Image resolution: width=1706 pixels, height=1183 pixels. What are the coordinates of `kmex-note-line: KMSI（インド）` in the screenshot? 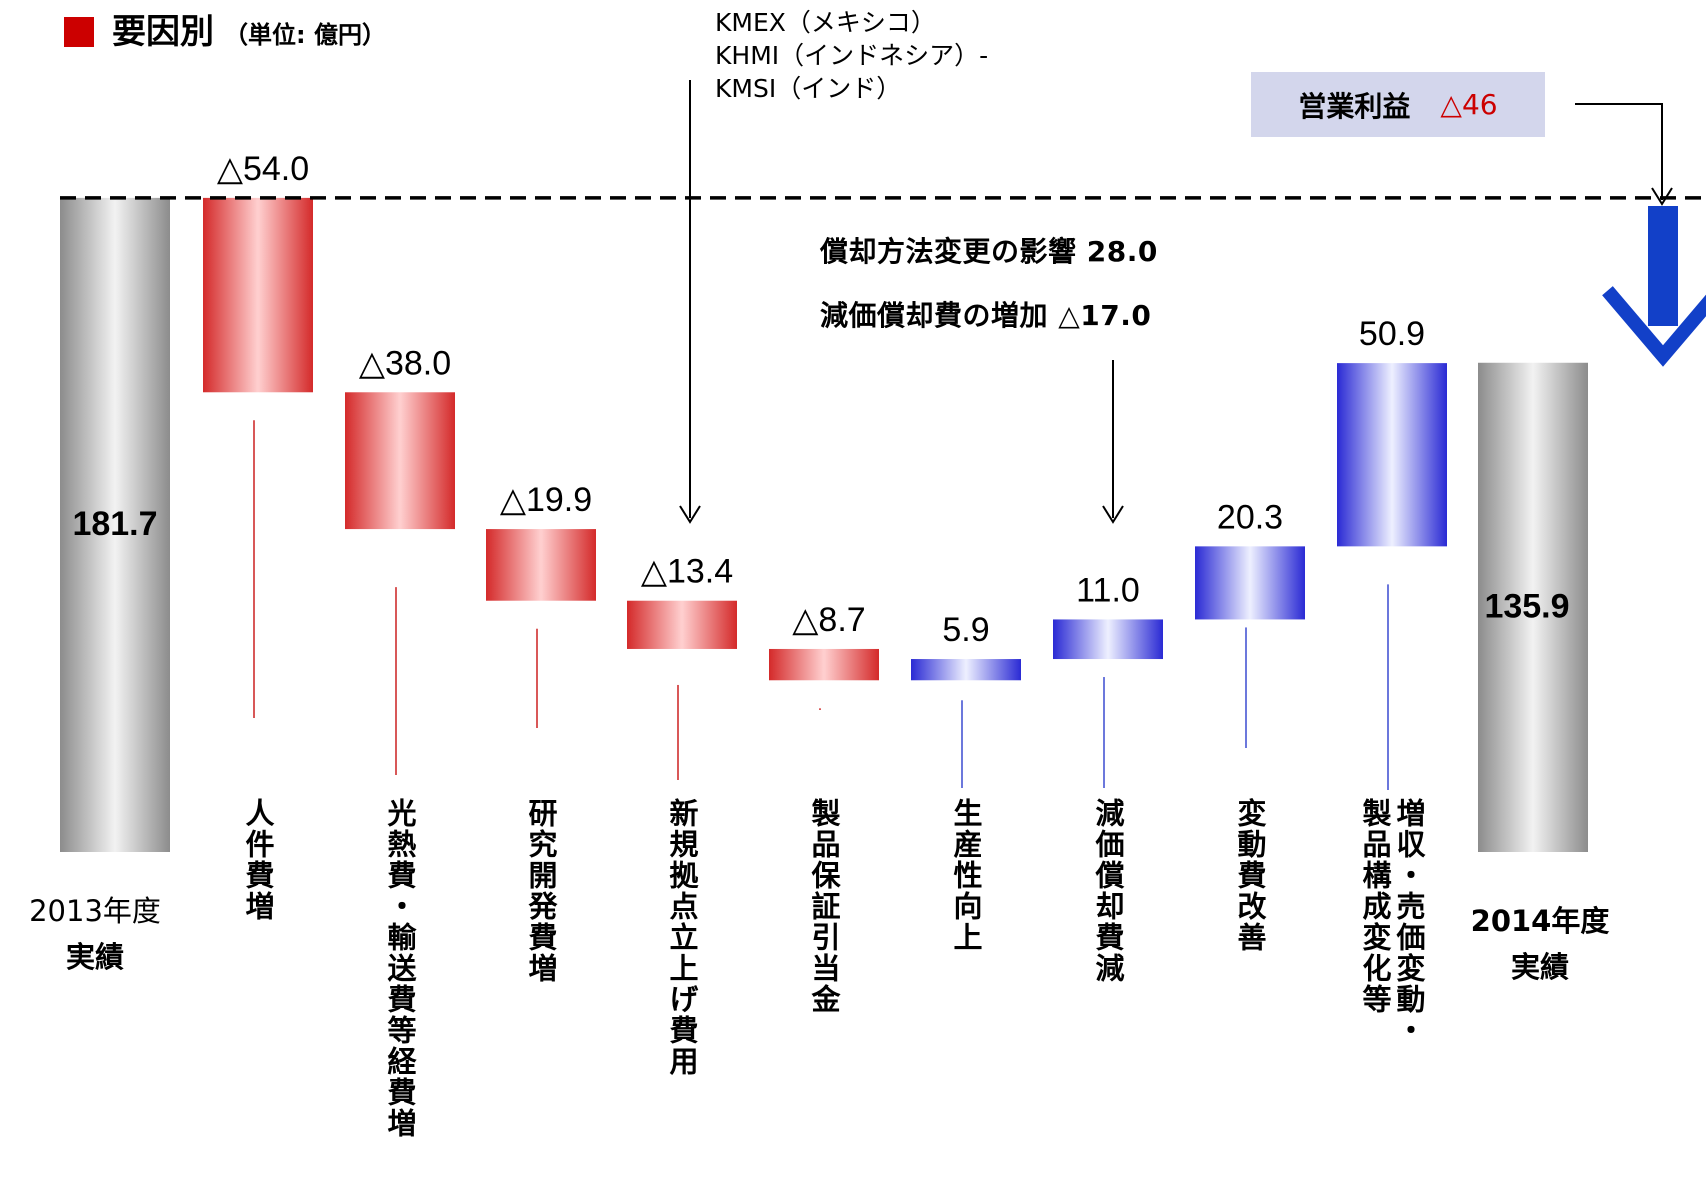 It's located at (808, 88).